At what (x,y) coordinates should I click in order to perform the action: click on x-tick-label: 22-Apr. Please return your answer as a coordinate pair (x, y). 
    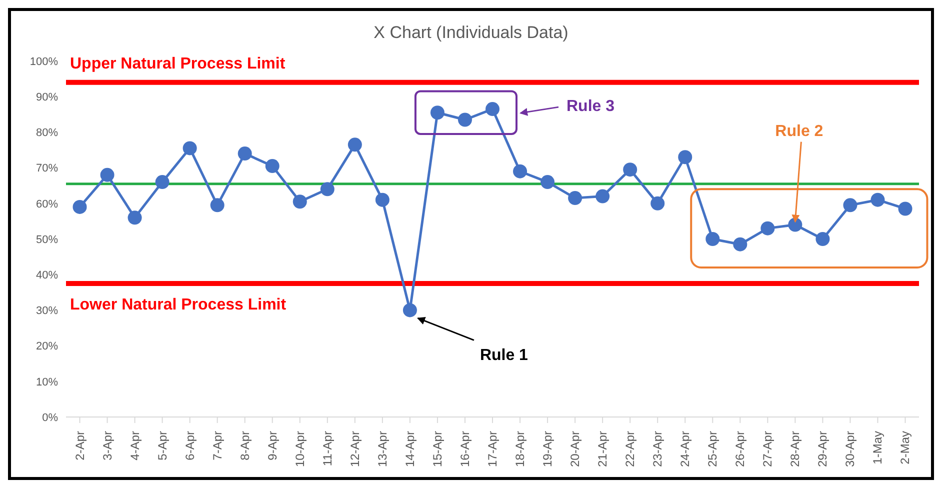
    Looking at the image, I should click on (630, 449).